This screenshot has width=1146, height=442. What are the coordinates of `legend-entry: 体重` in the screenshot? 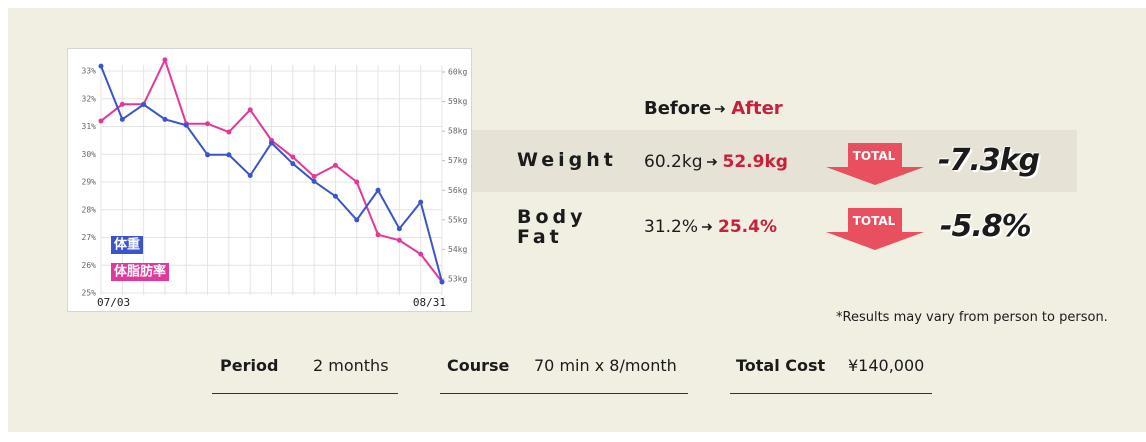 It's located at (127, 245).